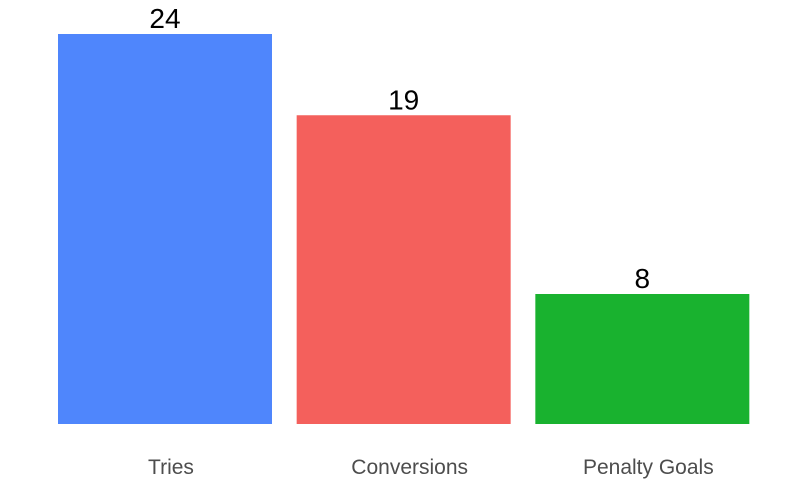 This screenshot has height=494, width=800. I want to click on x-tick-label-tries: Tries, so click(171, 467).